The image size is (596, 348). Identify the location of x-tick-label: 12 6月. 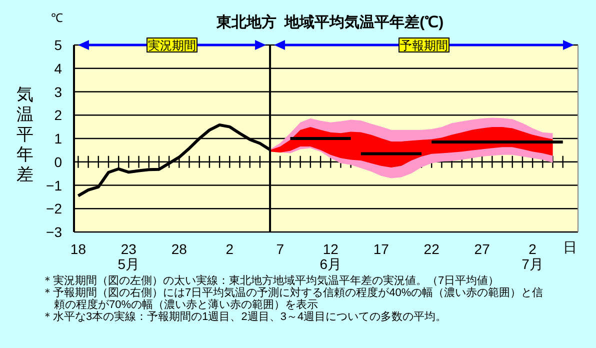
(331, 256).